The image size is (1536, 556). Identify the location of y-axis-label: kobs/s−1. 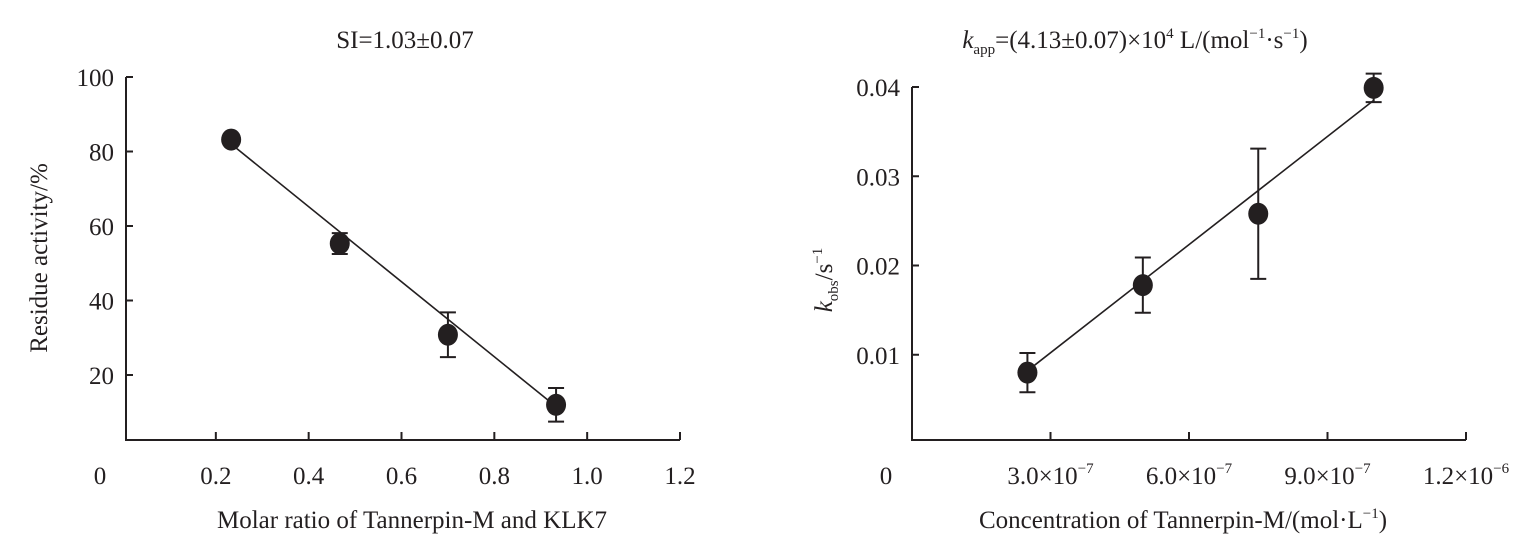
(826, 280).